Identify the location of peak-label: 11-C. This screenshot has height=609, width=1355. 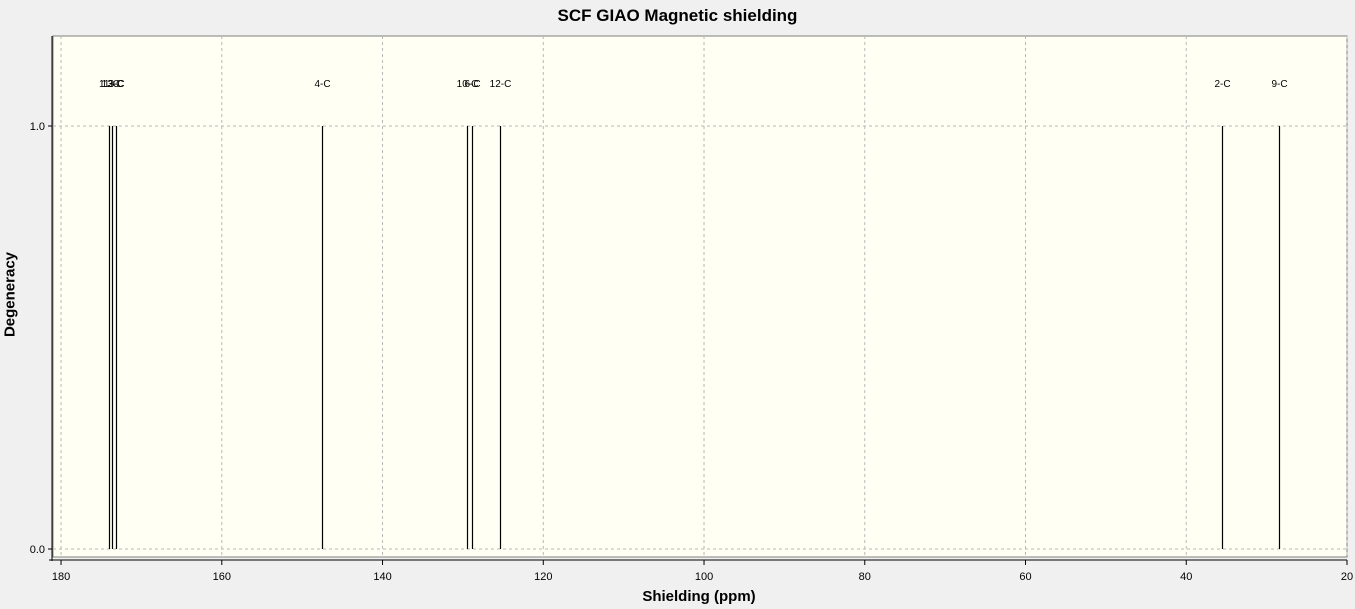
(109, 84).